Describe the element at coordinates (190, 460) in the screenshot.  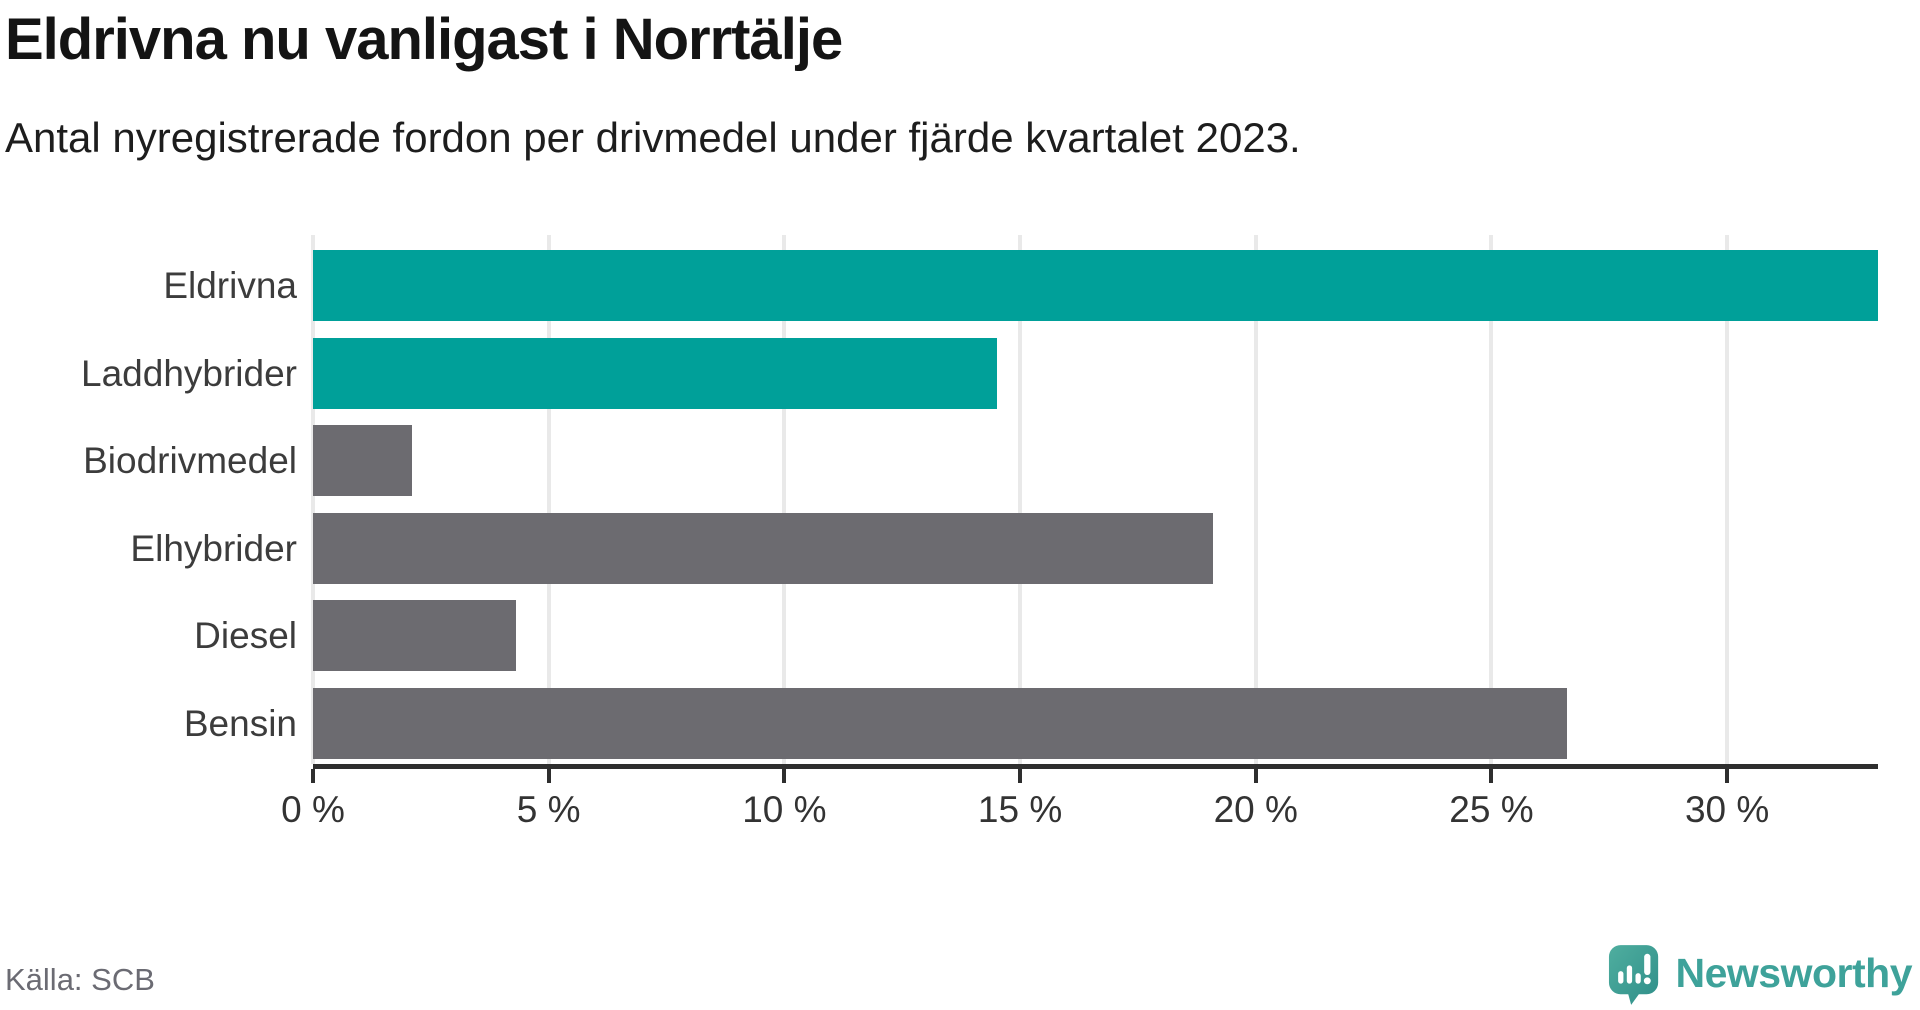
I see `category-label-biodrivmedel: Biodrivmedel` at that location.